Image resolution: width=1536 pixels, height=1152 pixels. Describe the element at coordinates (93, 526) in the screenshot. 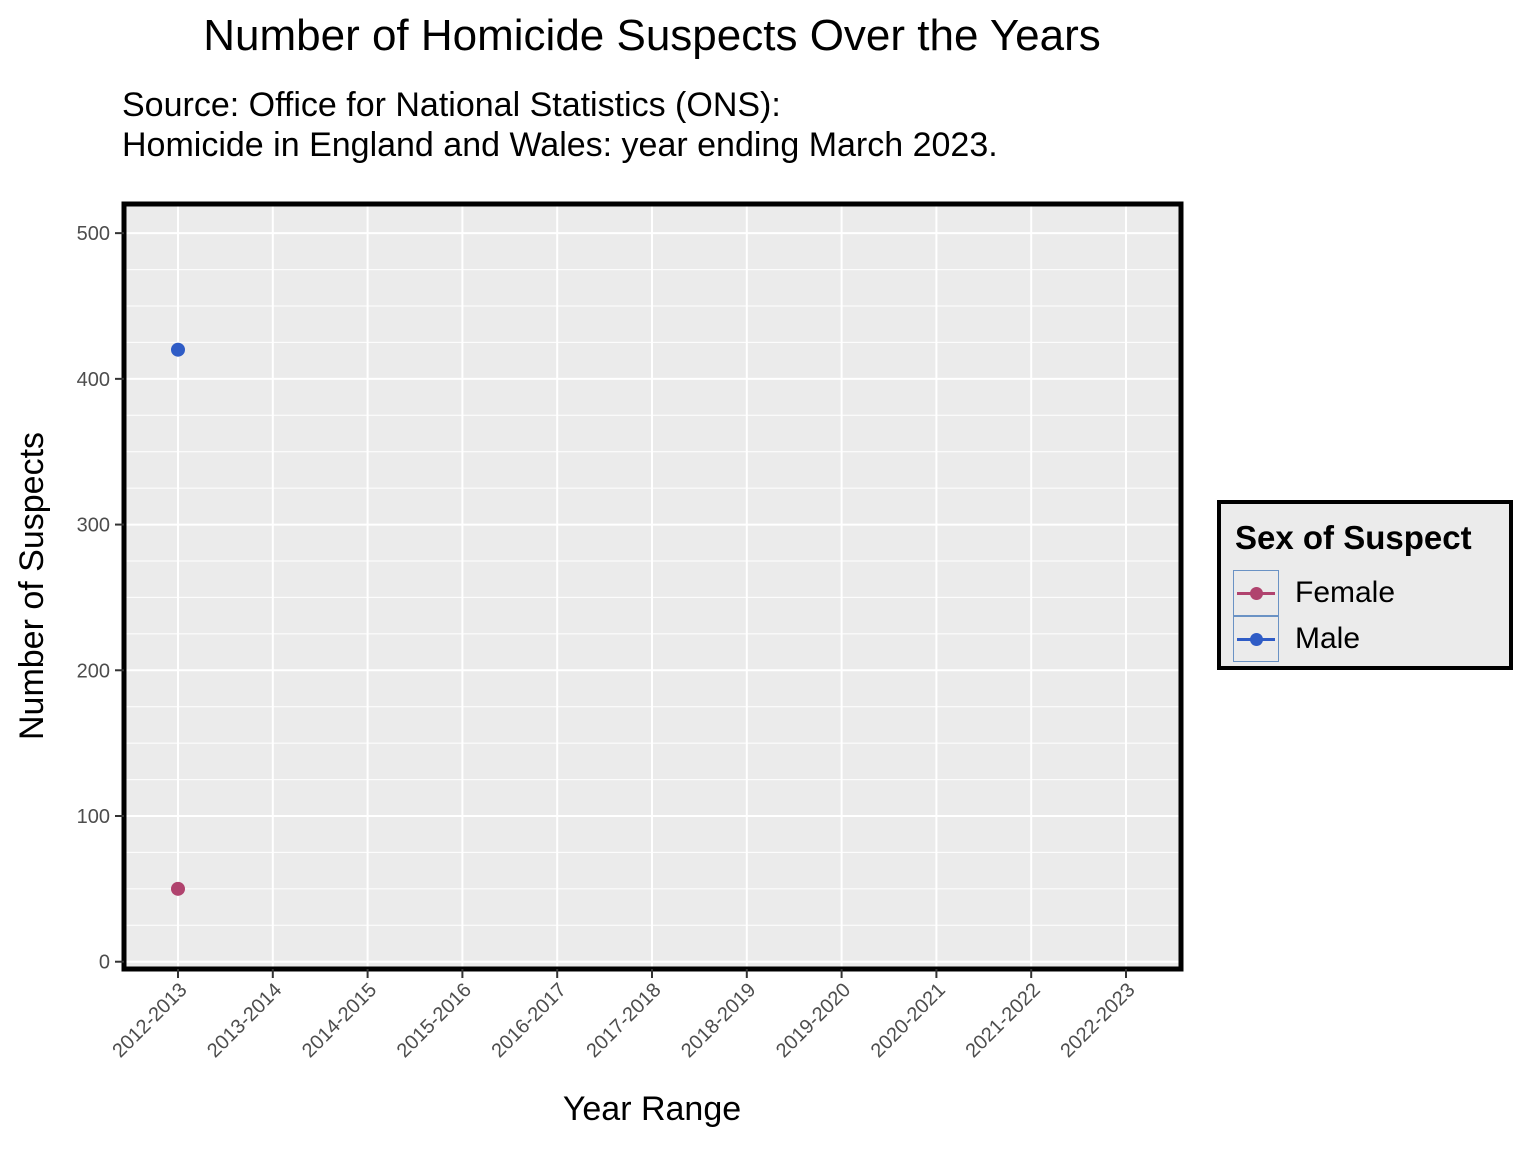

I see `y-tick-label: 300` at that location.